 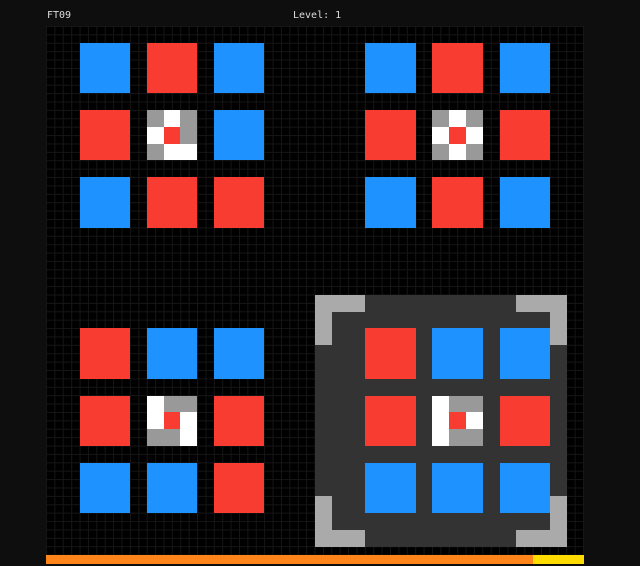 I want to click on level-label: Level: 1, so click(x=317, y=15).